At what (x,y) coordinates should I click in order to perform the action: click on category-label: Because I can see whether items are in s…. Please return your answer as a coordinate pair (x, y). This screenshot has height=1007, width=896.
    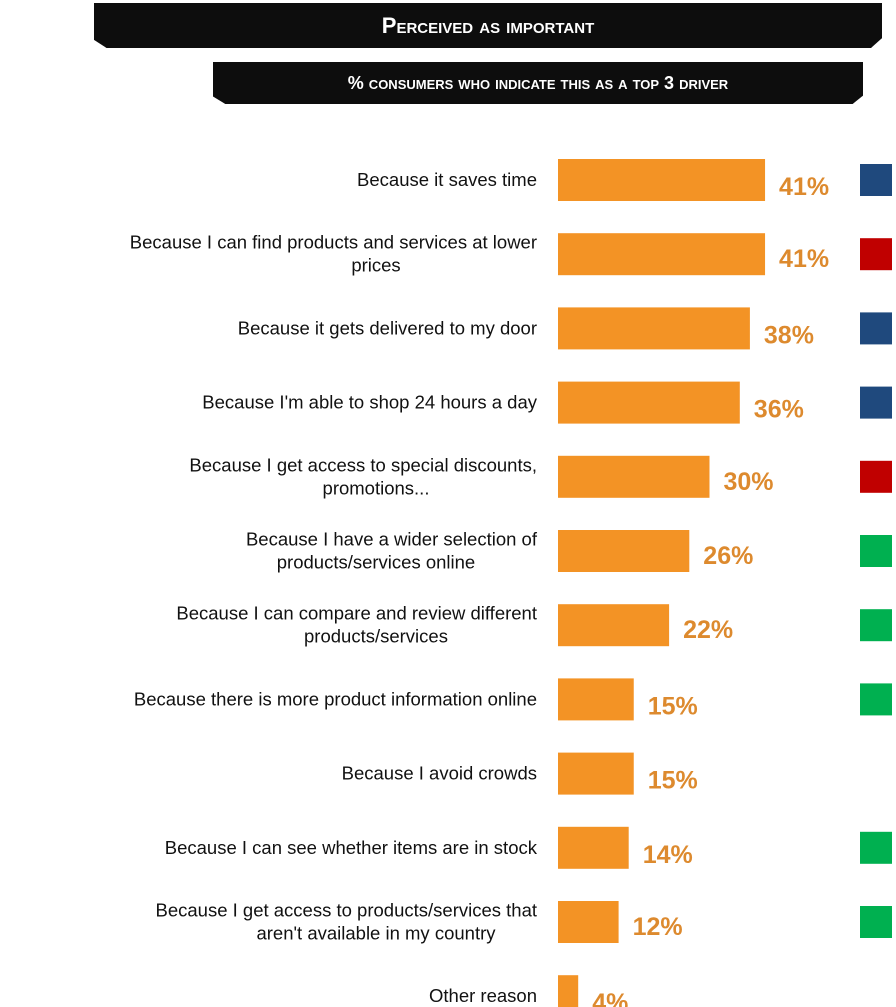
    Looking at the image, I should click on (351, 847).